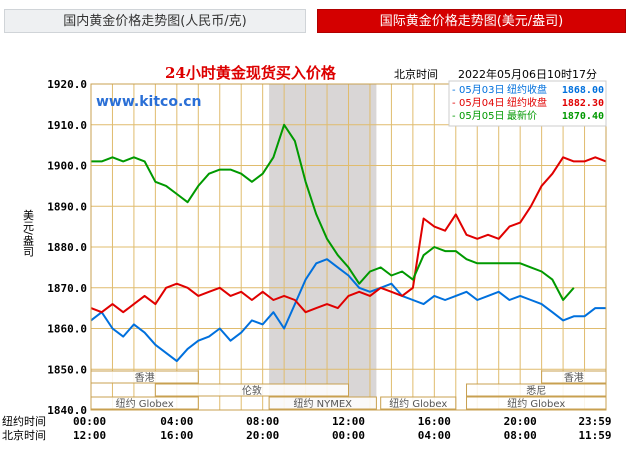 This screenshot has height=458, width=631. Describe the element at coordinates (527, 74) in the screenshot. I see `timestamp: 2022年05月06日10时17分` at that location.